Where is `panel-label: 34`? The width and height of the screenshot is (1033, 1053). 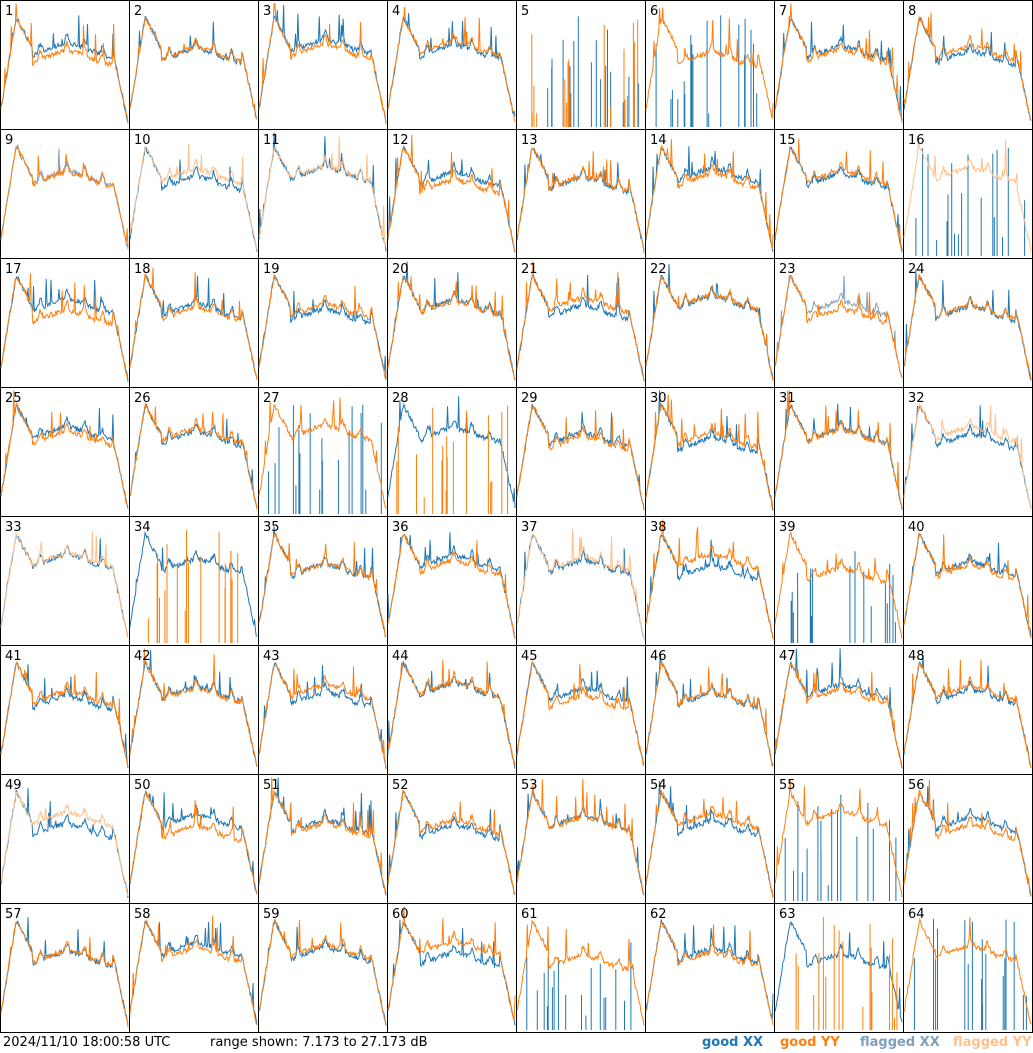
panel-label: 34 is located at coordinates (142, 527).